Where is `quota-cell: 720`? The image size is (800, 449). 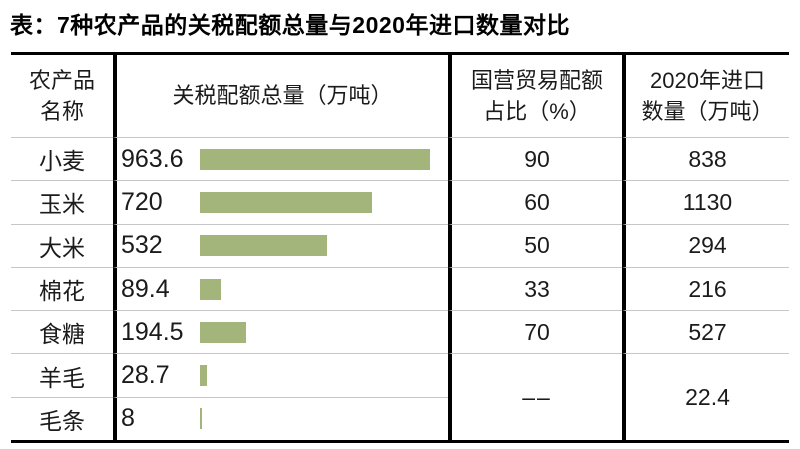
quota-cell: 720 is located at coordinates (280, 202).